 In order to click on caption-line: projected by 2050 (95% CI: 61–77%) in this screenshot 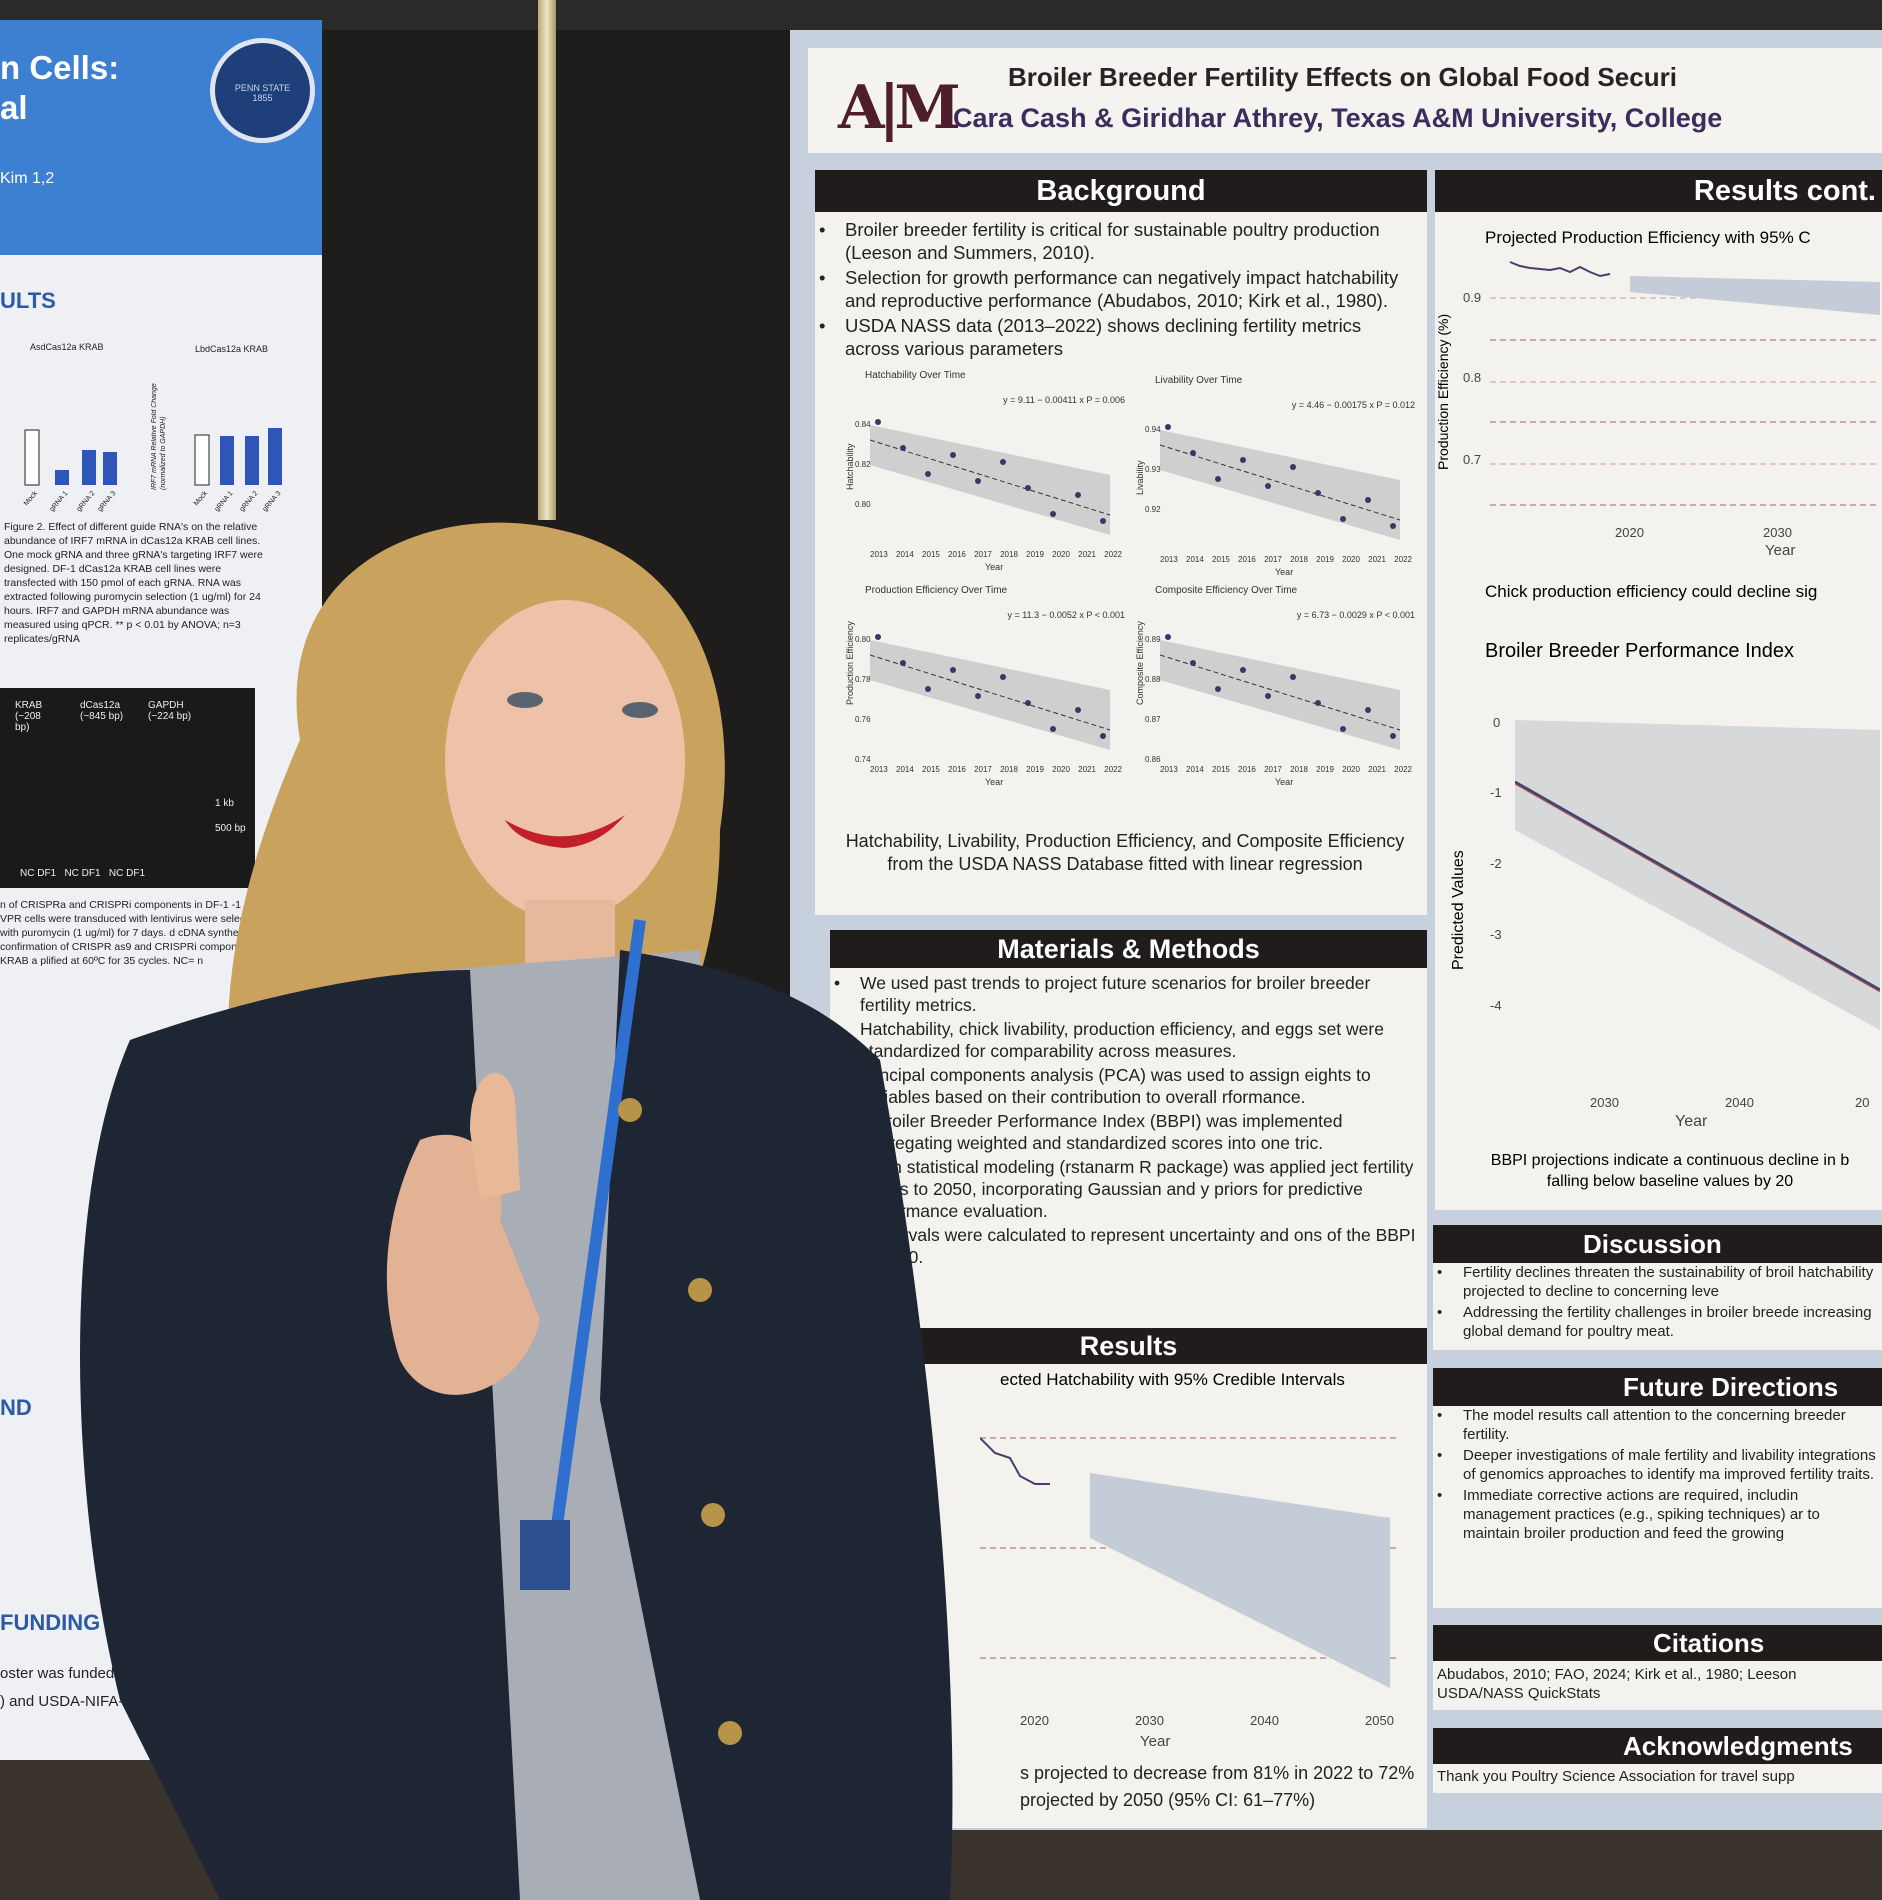, I will do `click(1168, 1800)`.